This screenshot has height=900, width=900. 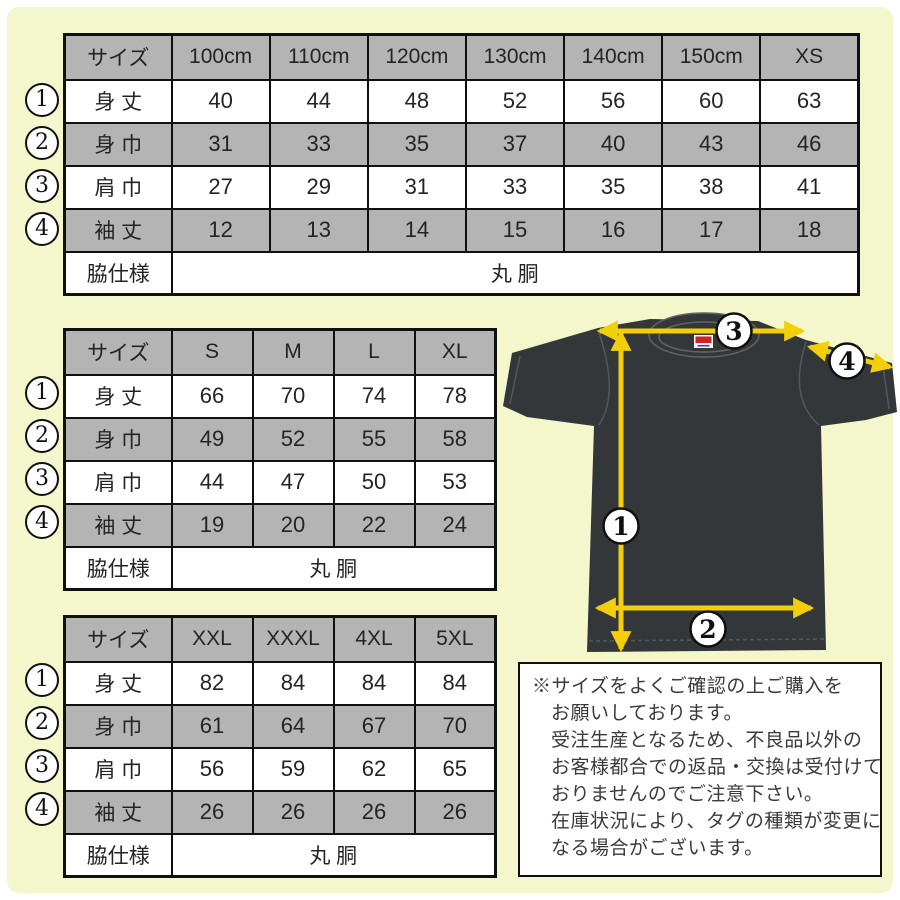 What do you see at coordinates (293, 525) in the screenshot?
I see `measure-value-cell: 20` at bounding box center [293, 525].